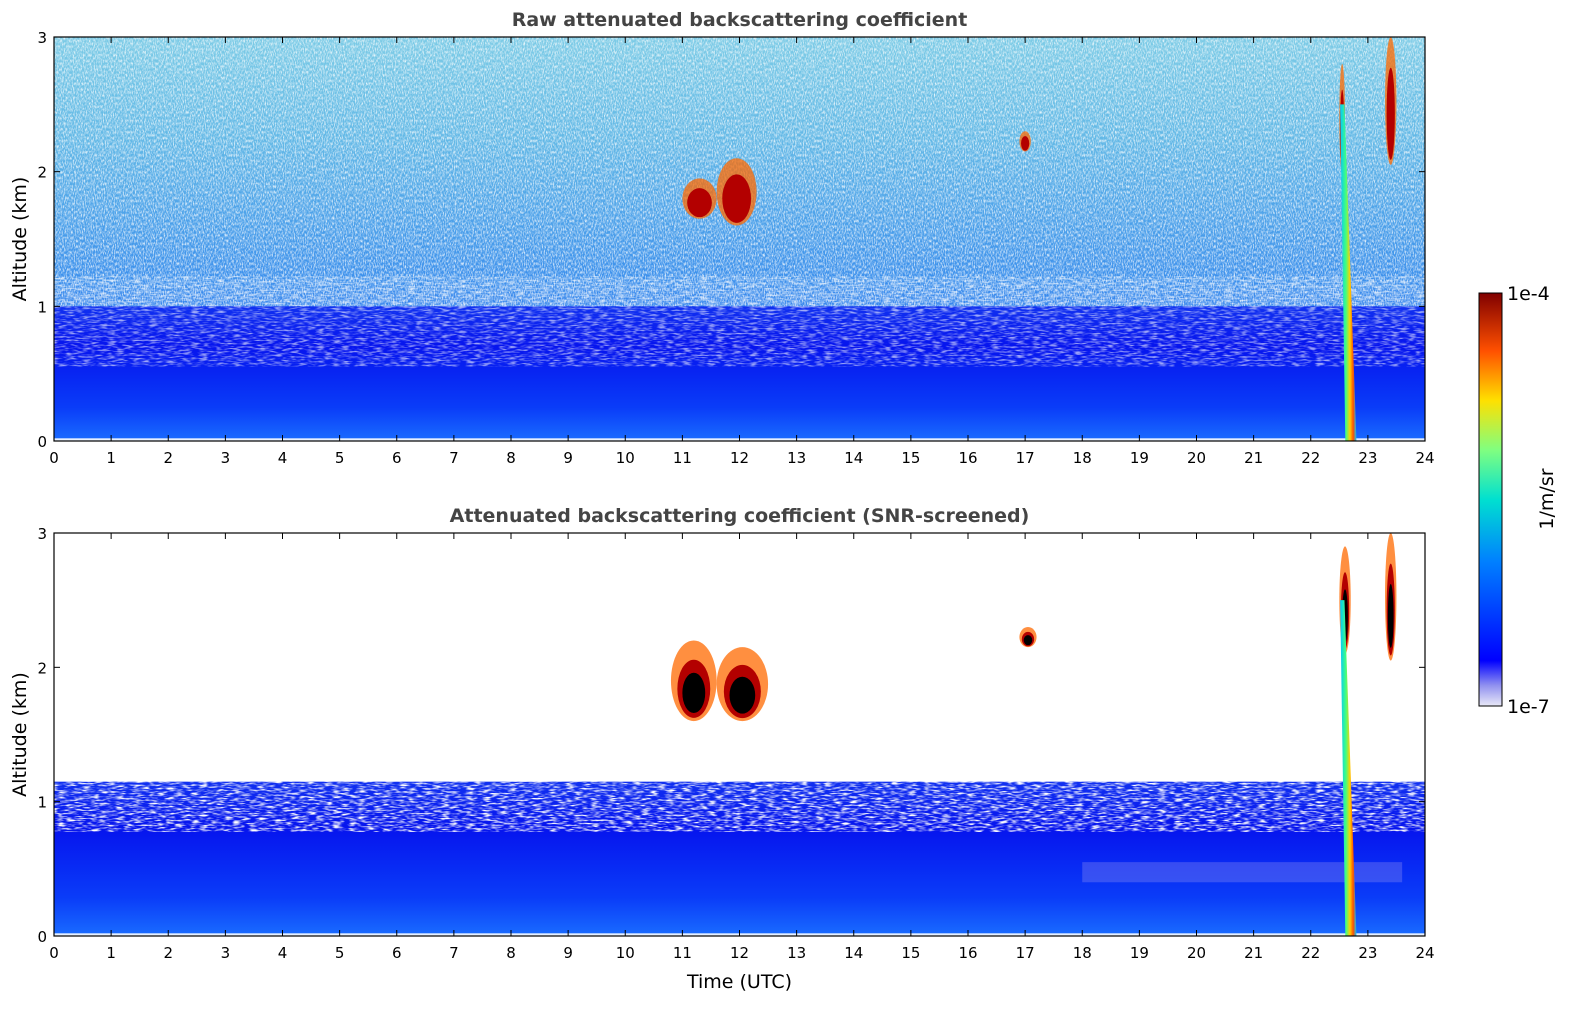  Describe the element at coordinates (1528, 294) in the screenshot. I see `colorbar-max-label: 1e-4` at that location.